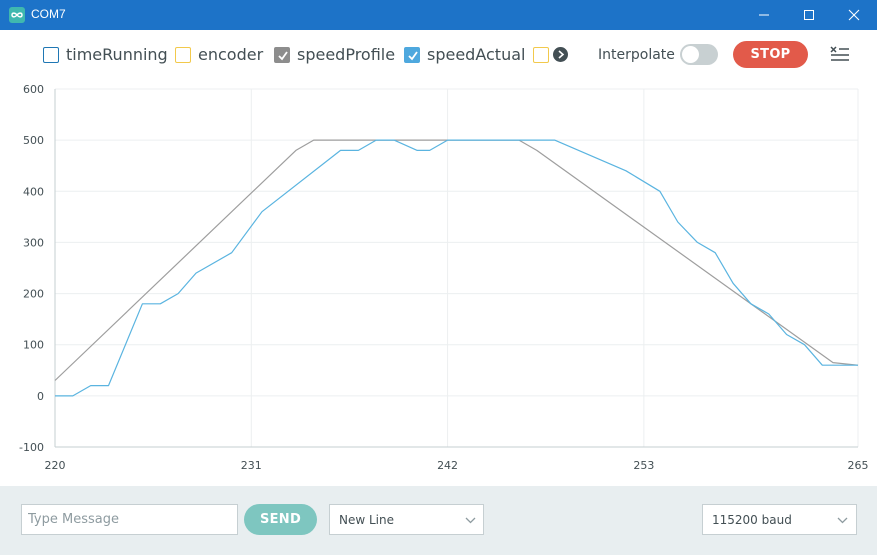 The height and width of the screenshot is (555, 877). I want to click on minimize-icon, so click(764, 15).